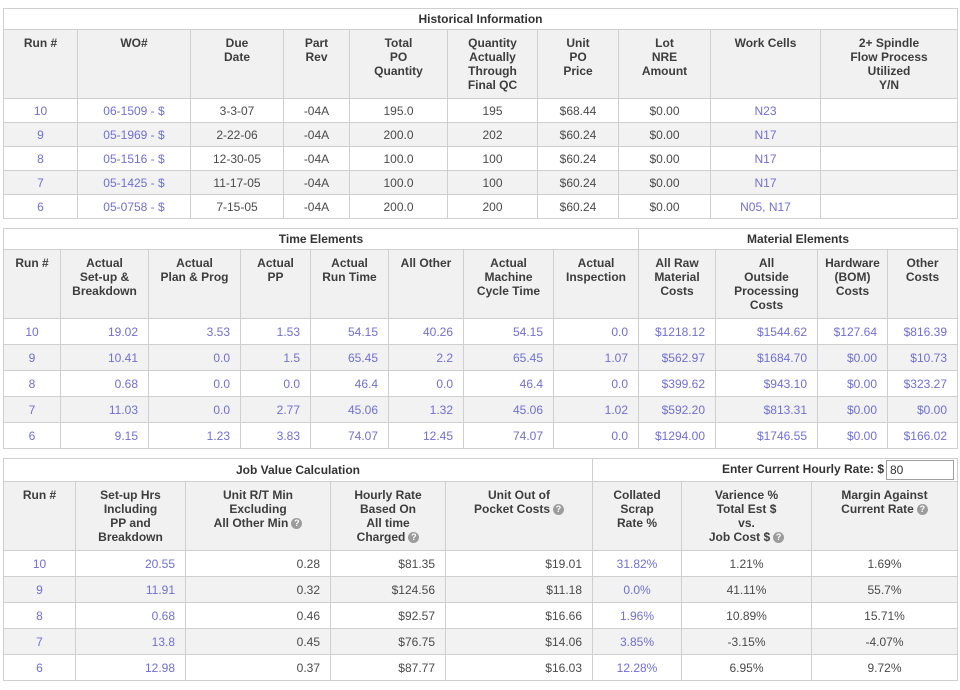 The width and height of the screenshot is (960, 690). I want to click on all-other-link: 0.0, so click(444, 383).